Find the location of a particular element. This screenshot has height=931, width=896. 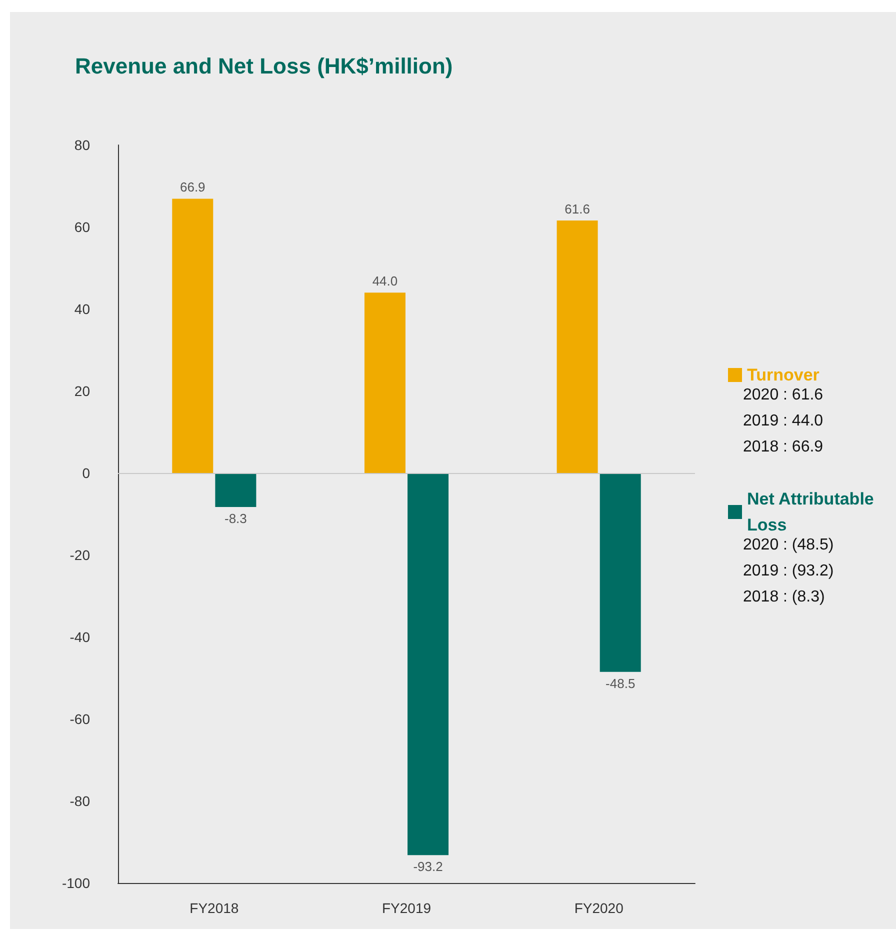

y-tick-label: -60 is located at coordinates (80, 719).